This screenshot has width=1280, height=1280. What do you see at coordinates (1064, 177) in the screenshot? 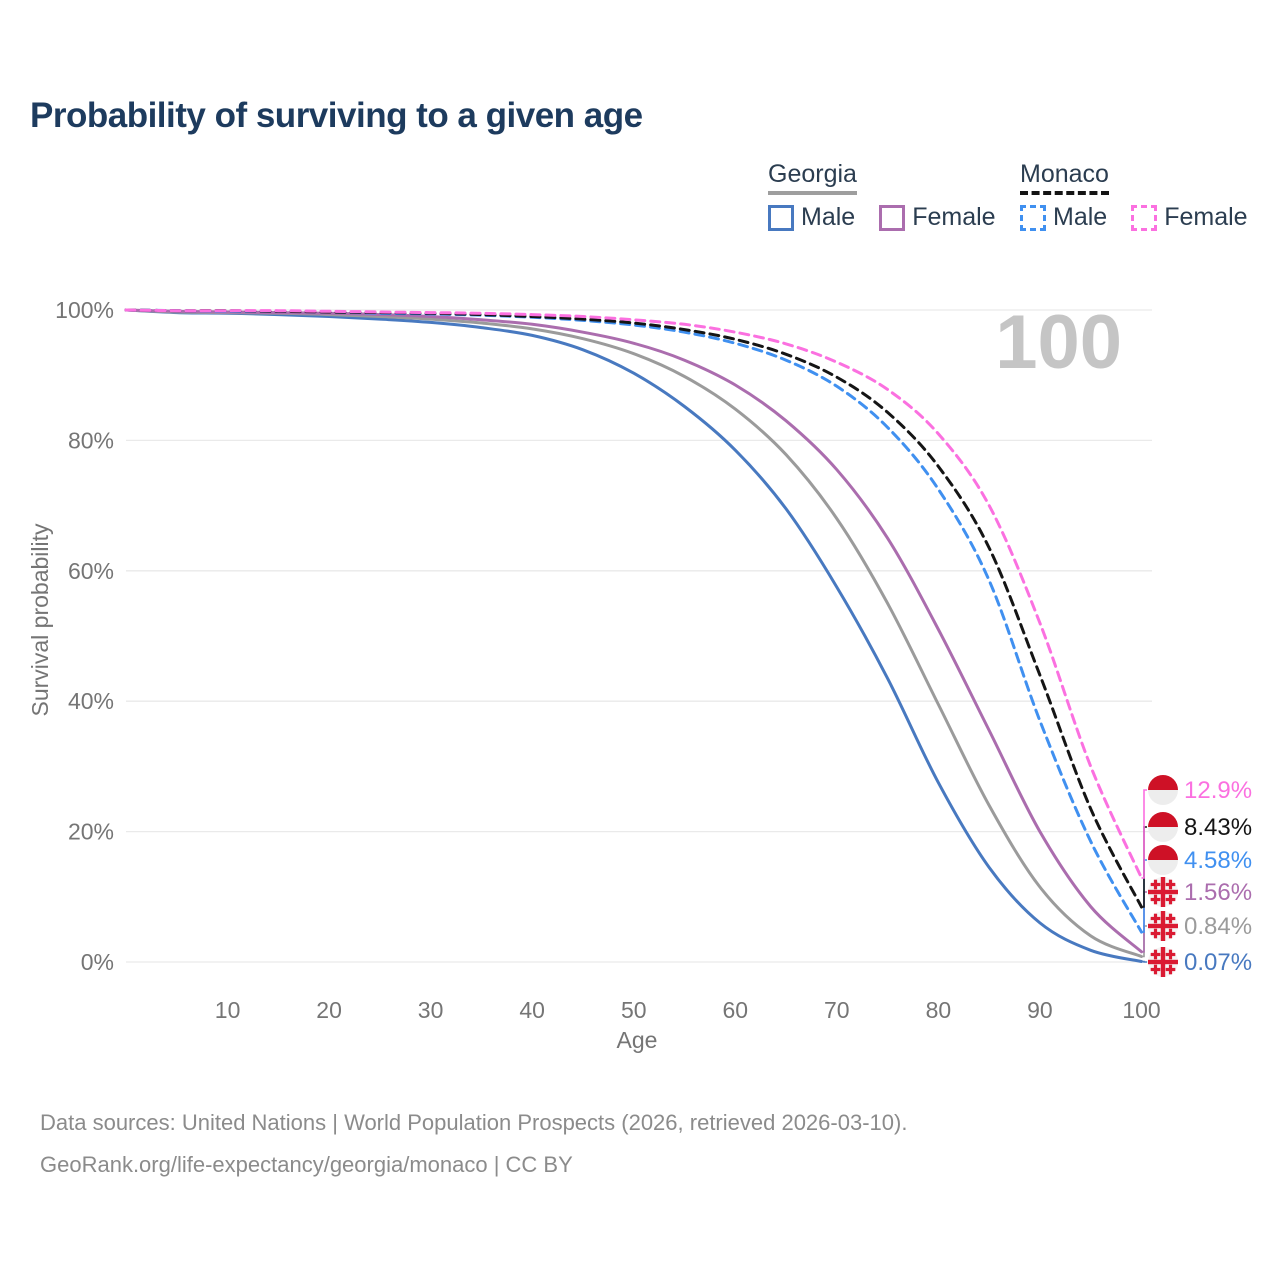
I see `legend-header-monaco: Monaco` at bounding box center [1064, 177].